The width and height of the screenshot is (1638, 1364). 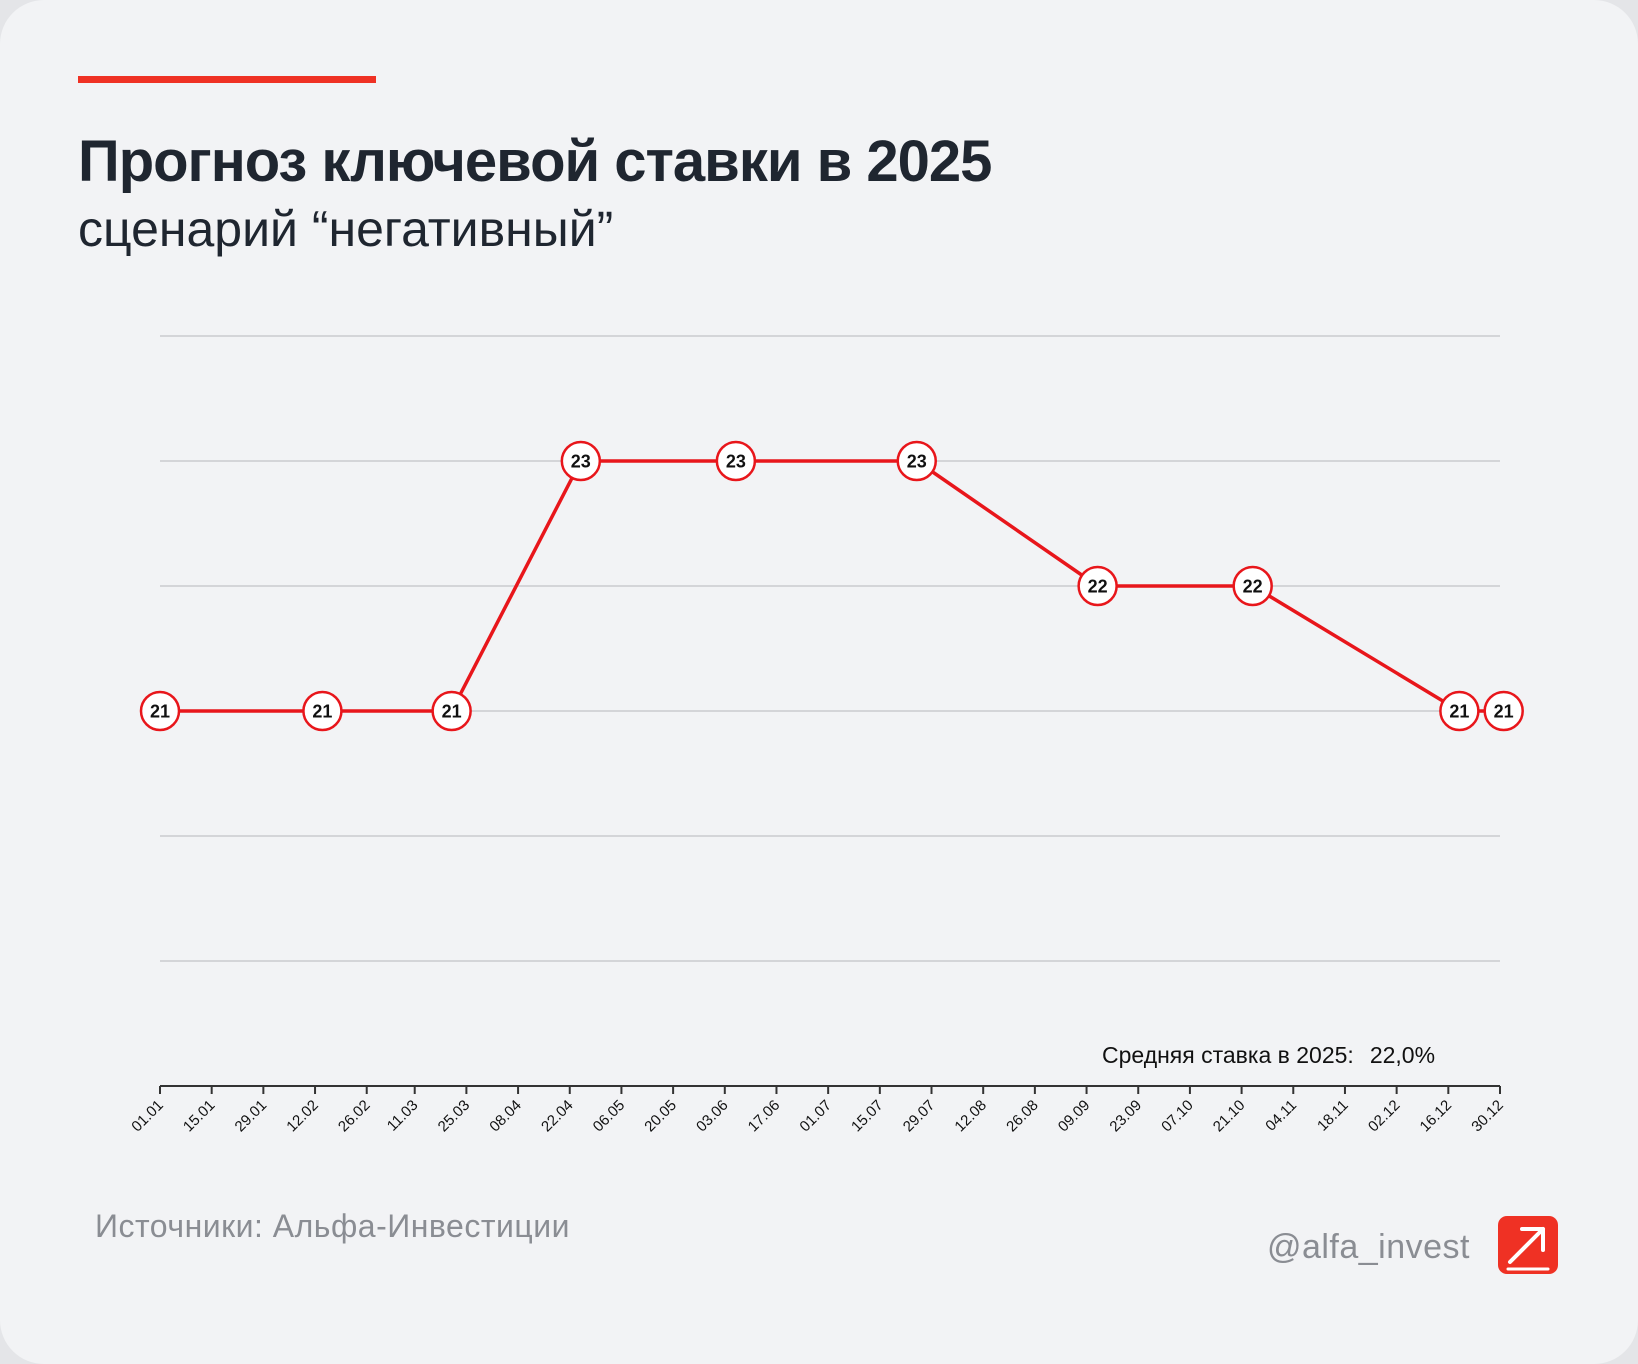 What do you see at coordinates (867, 1116) in the screenshot?
I see `x-tick-label: 15.07` at bounding box center [867, 1116].